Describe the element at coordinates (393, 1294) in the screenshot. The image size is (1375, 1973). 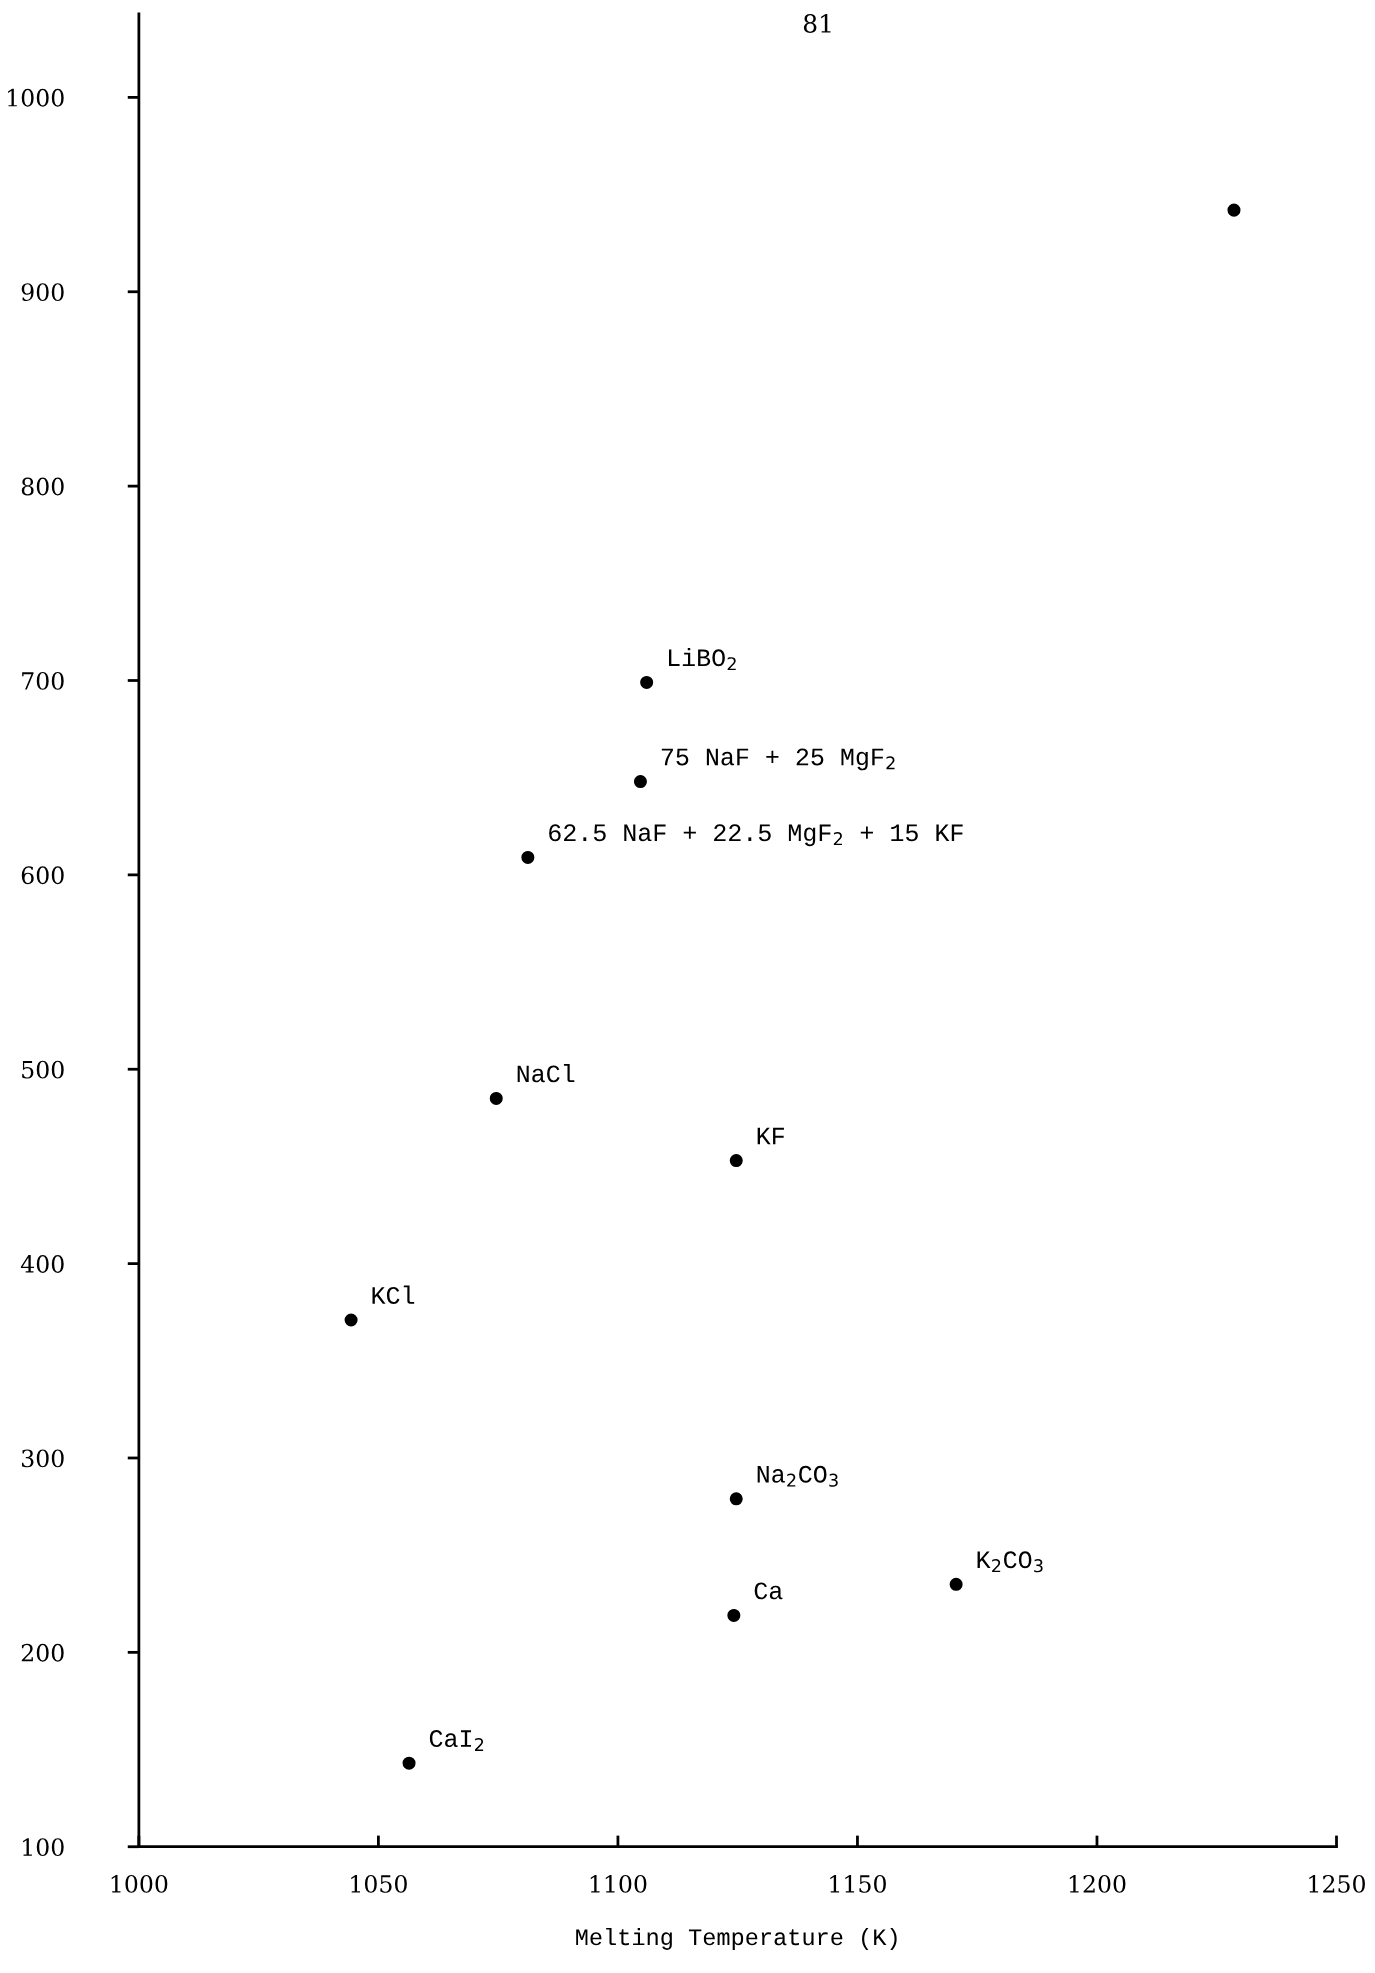
I see `annotation: KCl` at that location.